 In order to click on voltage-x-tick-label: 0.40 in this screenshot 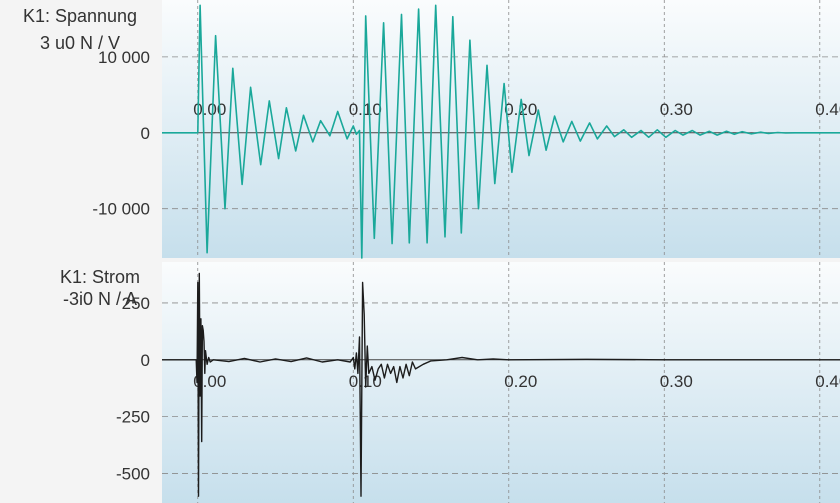, I will do `click(827, 109)`.